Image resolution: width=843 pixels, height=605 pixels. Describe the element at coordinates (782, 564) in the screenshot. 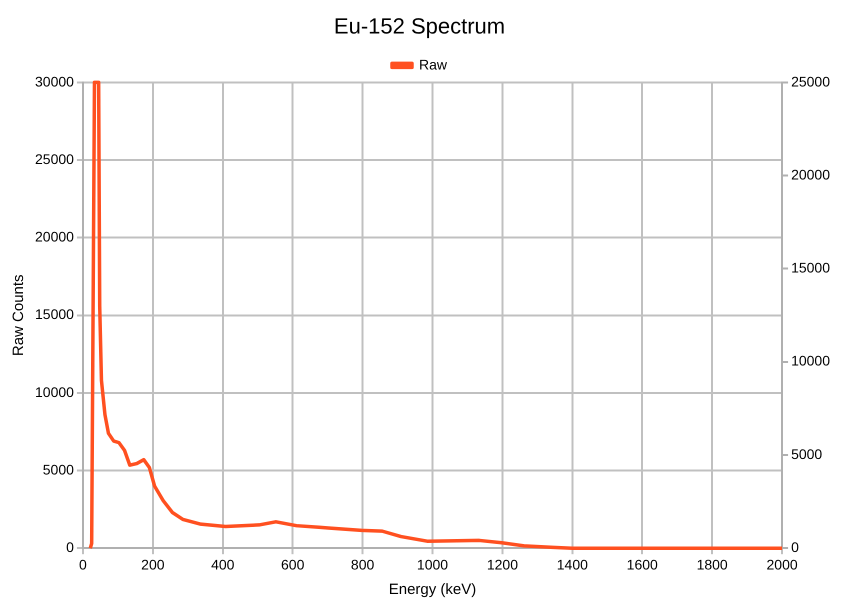

I see `x-tick-label: 2000` at that location.